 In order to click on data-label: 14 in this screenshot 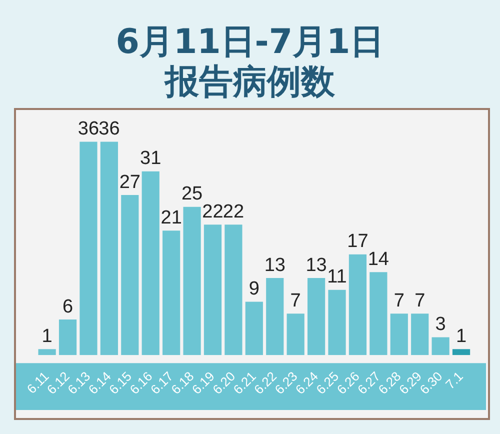, I will do `click(379, 259)`.